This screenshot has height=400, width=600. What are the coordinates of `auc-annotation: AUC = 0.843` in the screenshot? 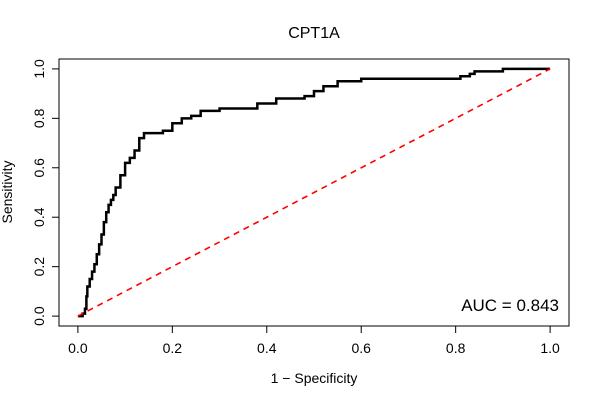 It's located at (510, 305).